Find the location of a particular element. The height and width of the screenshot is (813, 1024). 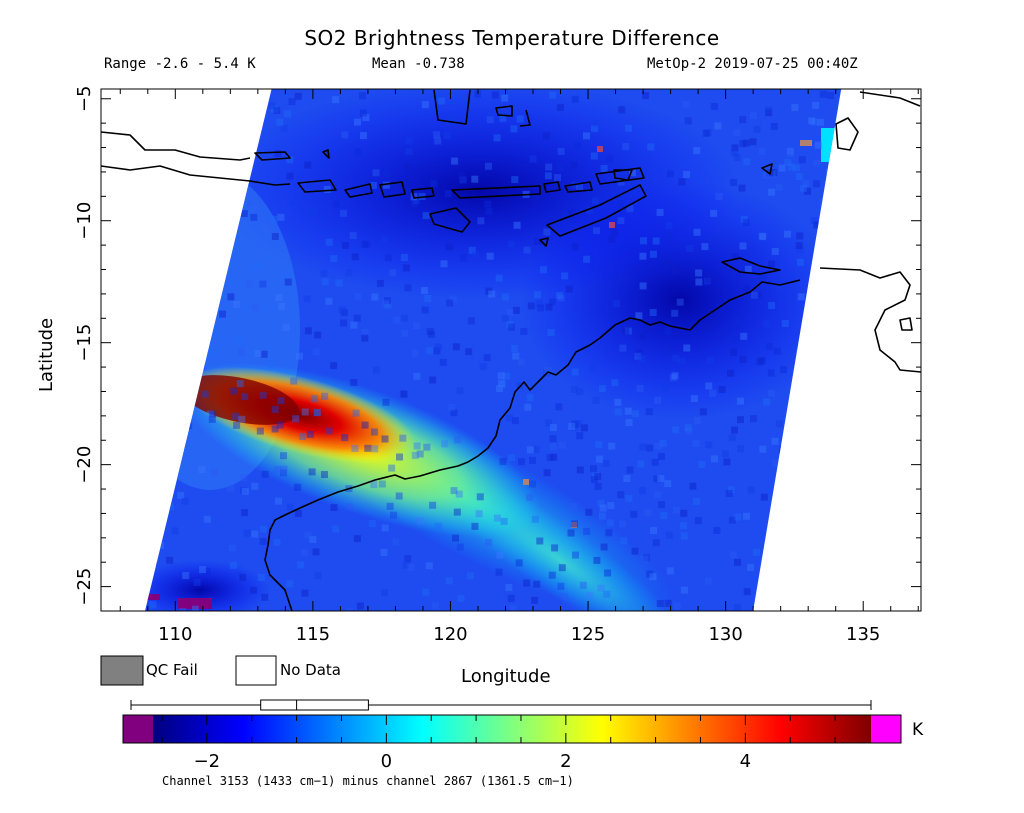

value-boxplot is located at coordinates (501, 705).